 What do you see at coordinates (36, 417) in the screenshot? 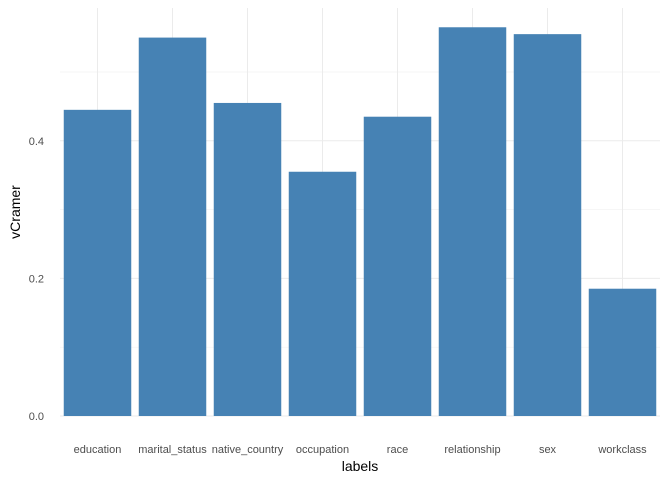
I see `y-tick-label: 0.0` at bounding box center [36, 417].